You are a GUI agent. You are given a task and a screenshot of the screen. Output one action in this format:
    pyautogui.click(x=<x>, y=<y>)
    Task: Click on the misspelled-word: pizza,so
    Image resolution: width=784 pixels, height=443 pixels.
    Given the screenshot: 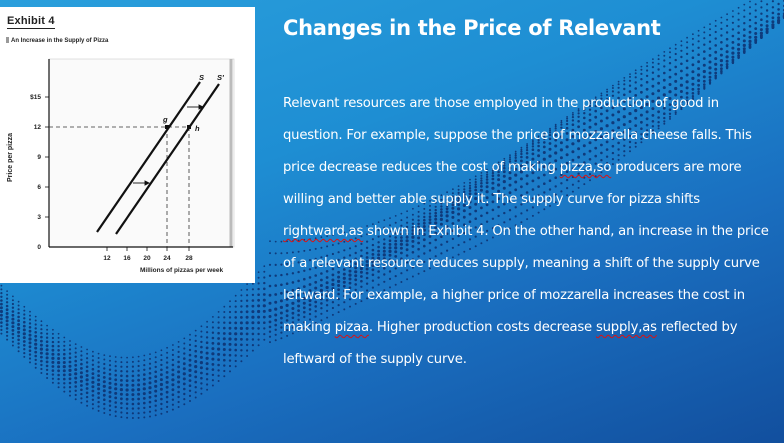 What is the action you would take?
    pyautogui.click(x=585, y=167)
    